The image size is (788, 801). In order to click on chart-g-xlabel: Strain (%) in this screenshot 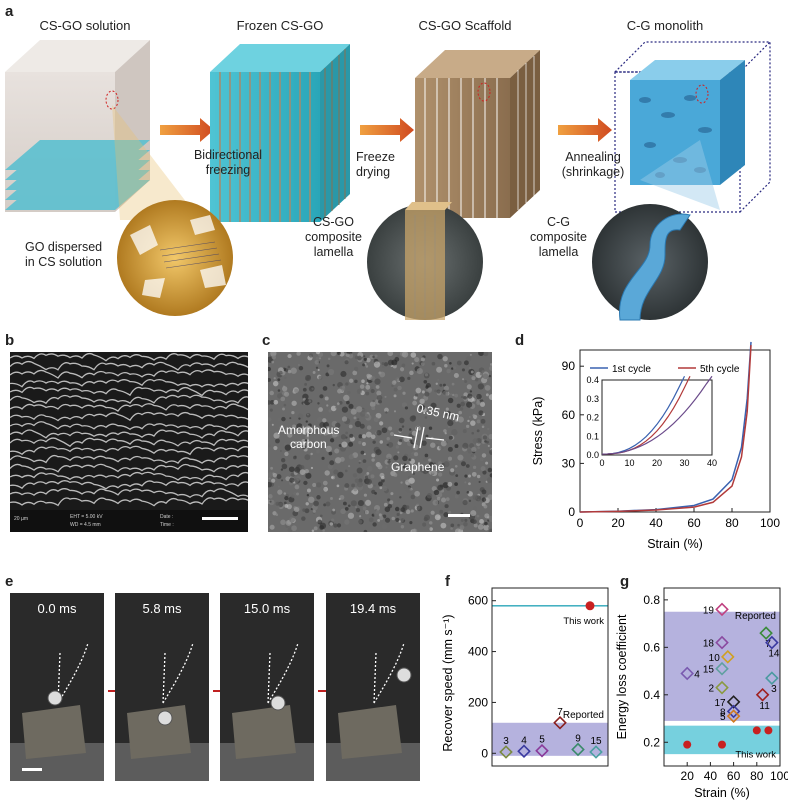, I will do `click(722, 793)`.